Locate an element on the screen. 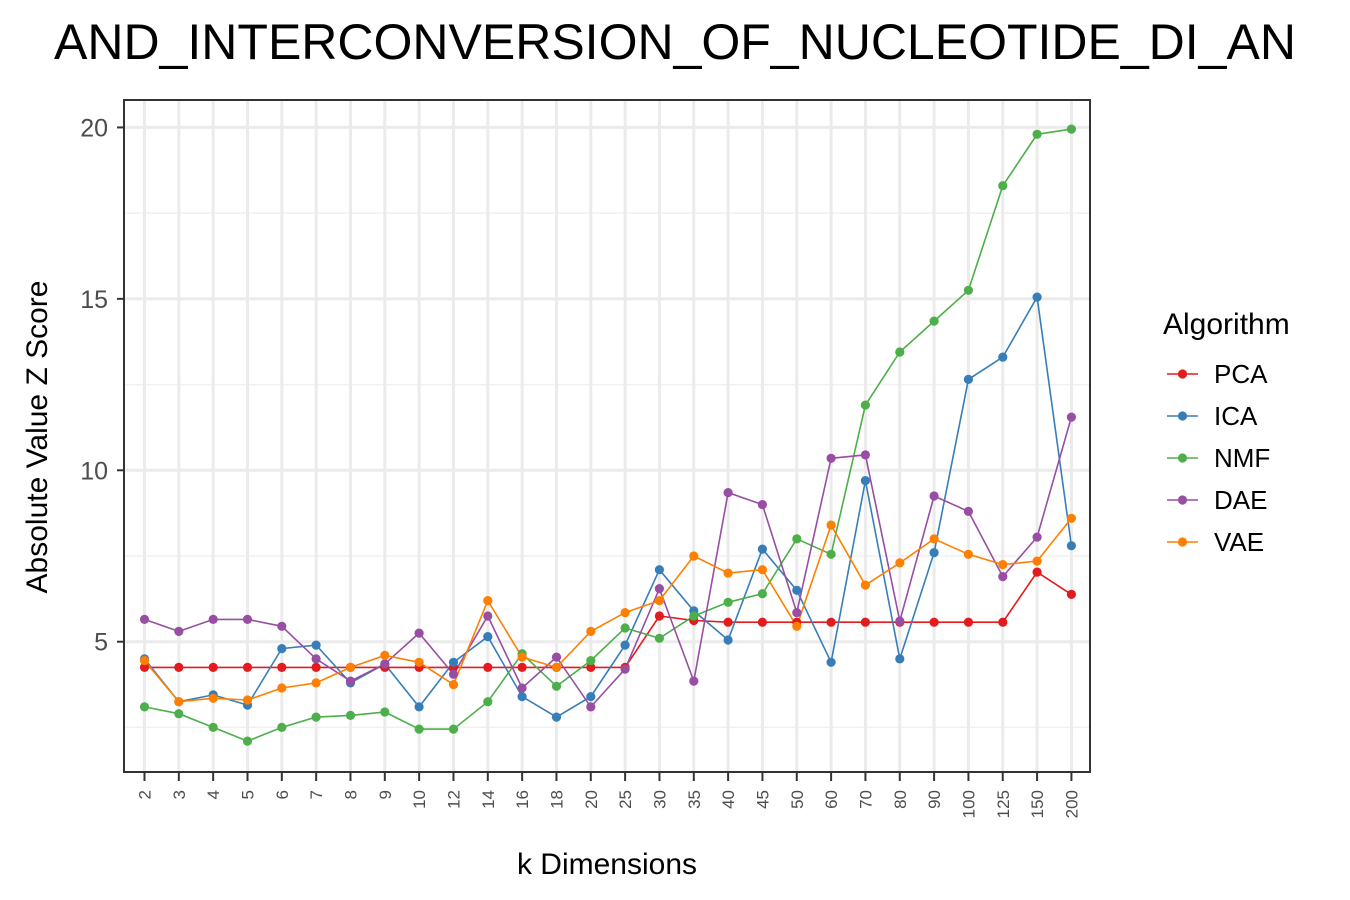 This screenshot has height=900, width=1350. x-tick-label: 200 is located at coordinates (1071, 804).